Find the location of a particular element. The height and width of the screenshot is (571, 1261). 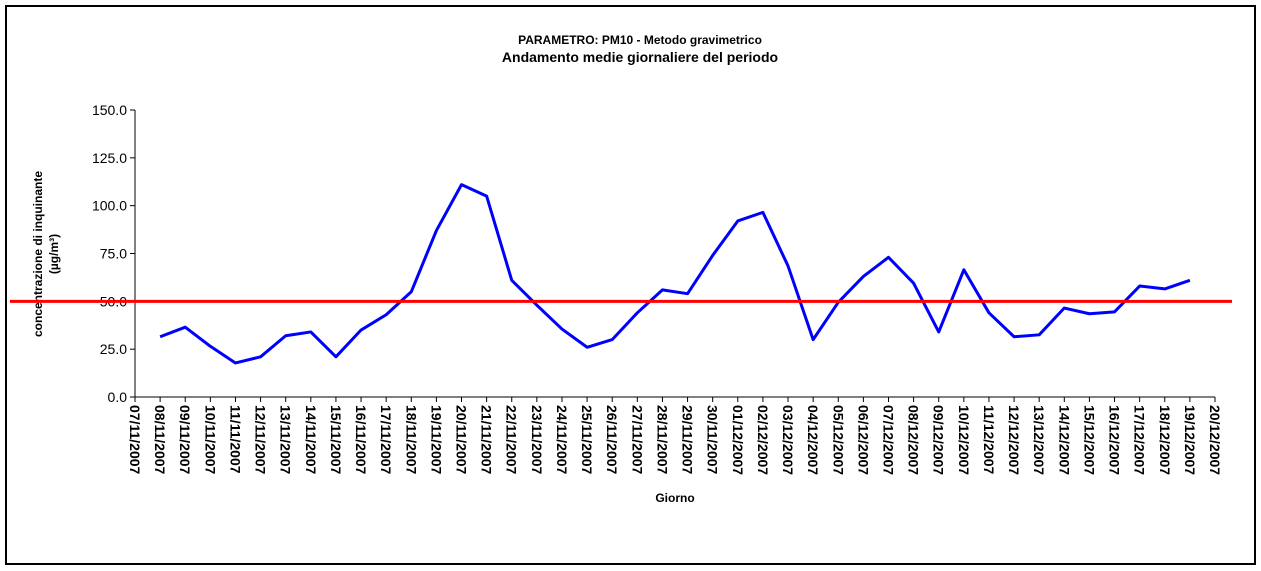

x-tick-label: 10/12/2007 is located at coordinates (964, 440).